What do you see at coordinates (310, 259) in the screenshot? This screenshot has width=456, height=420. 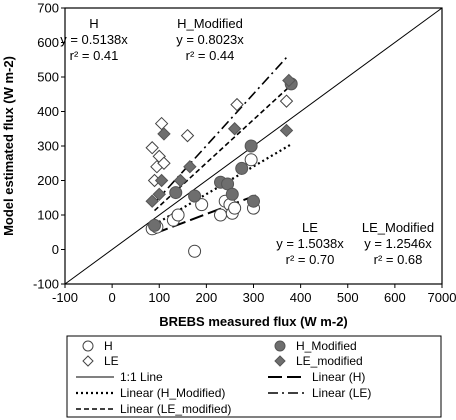 I see `annotation-le: r² = 0.70` at bounding box center [310, 259].